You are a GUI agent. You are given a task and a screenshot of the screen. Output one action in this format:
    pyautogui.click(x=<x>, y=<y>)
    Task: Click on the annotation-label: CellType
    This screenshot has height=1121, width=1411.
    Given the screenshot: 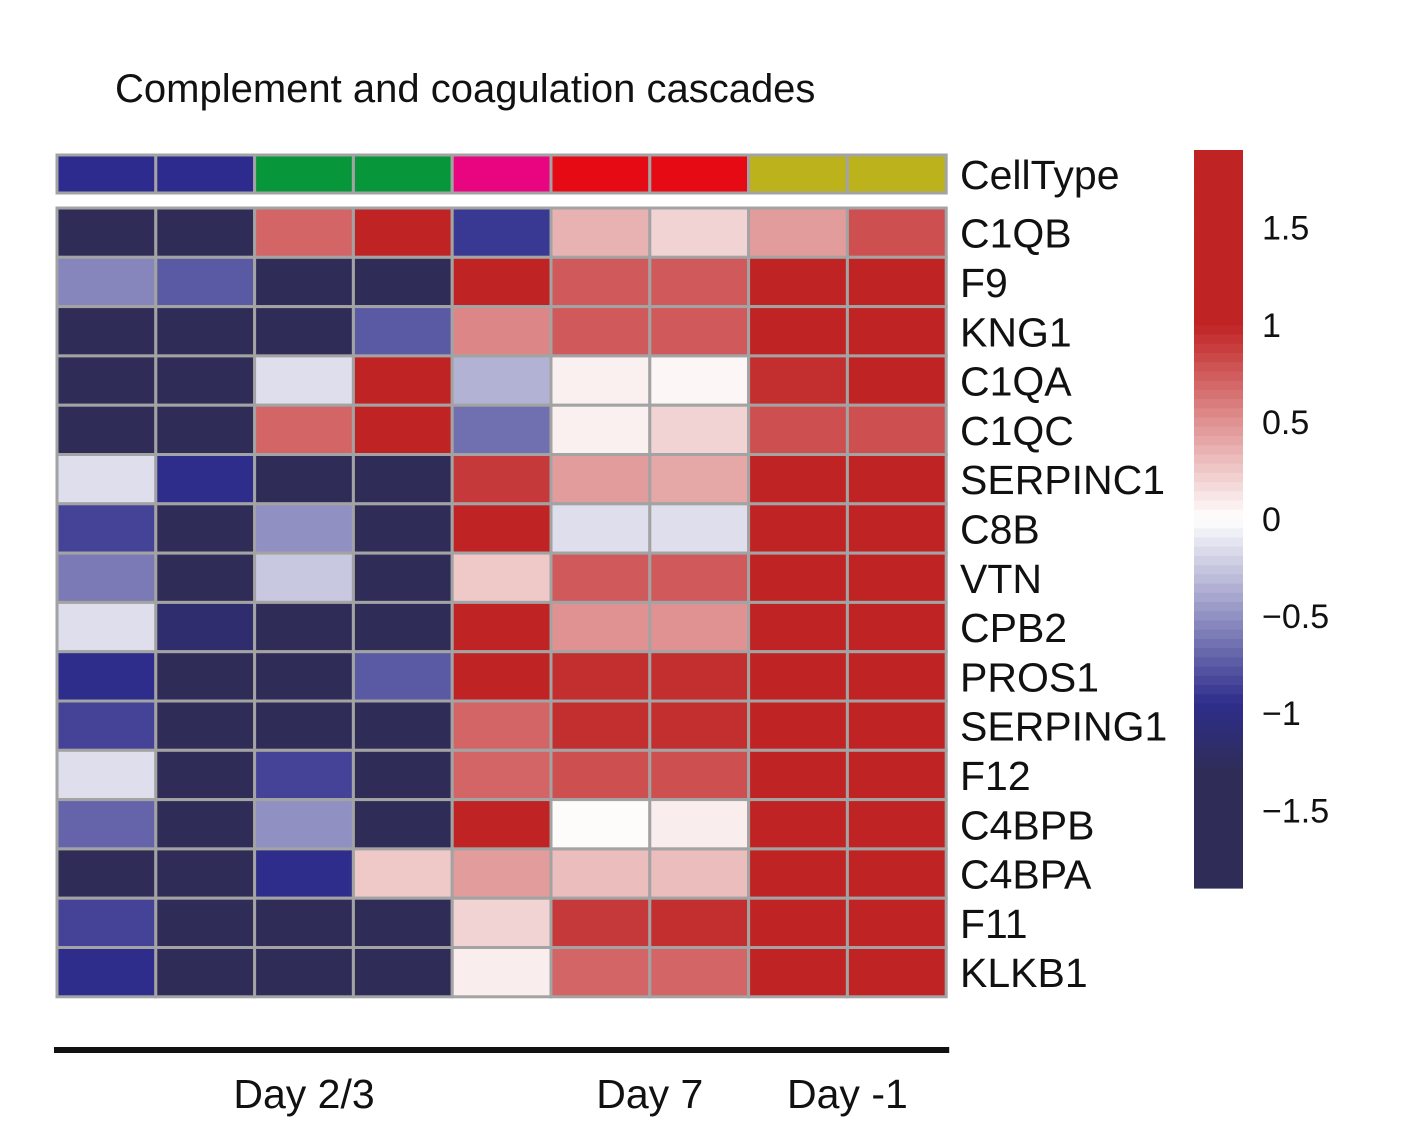 What is the action you would take?
    pyautogui.click(x=1040, y=175)
    